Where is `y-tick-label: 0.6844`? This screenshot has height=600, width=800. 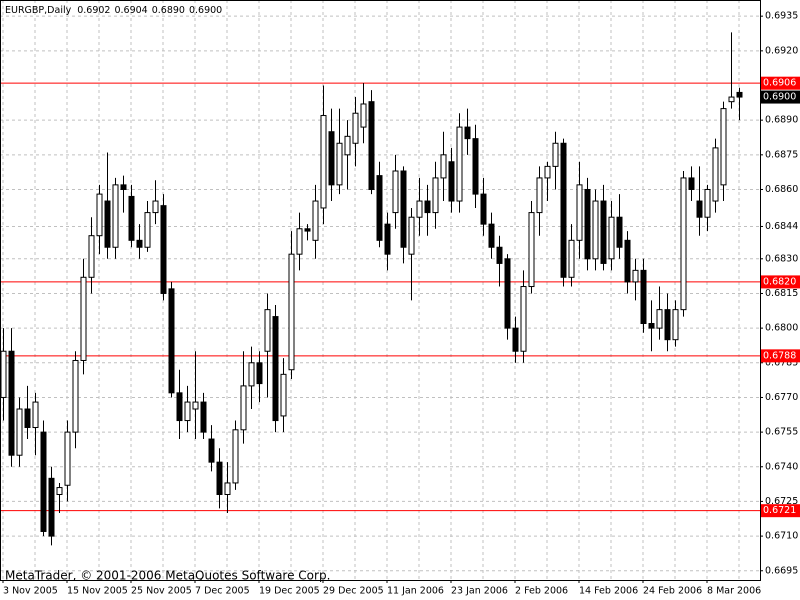
y-tick-label: 0.6844 is located at coordinates (781, 226).